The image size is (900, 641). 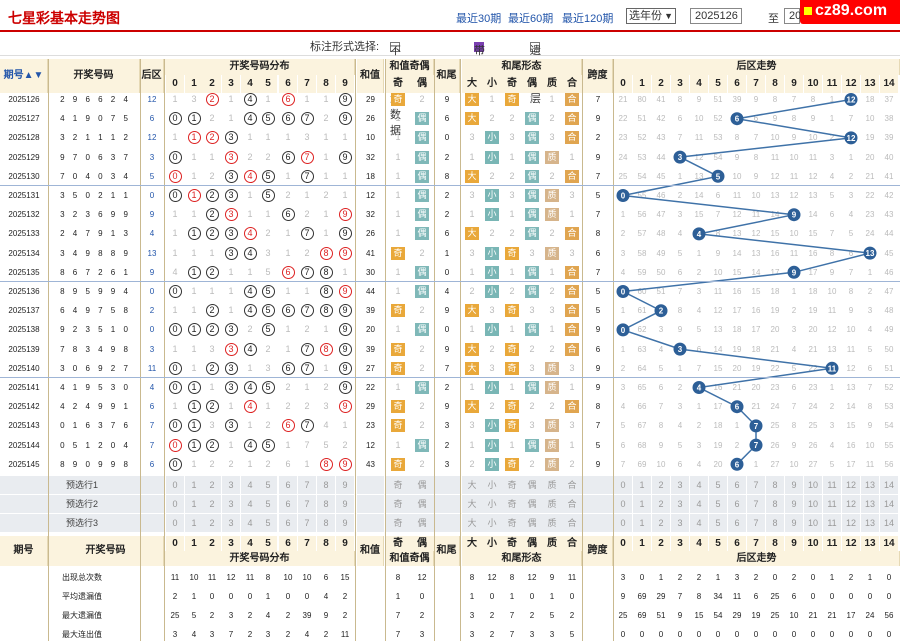 I want to click on preselect-digit: 8, so click(x=326, y=523).